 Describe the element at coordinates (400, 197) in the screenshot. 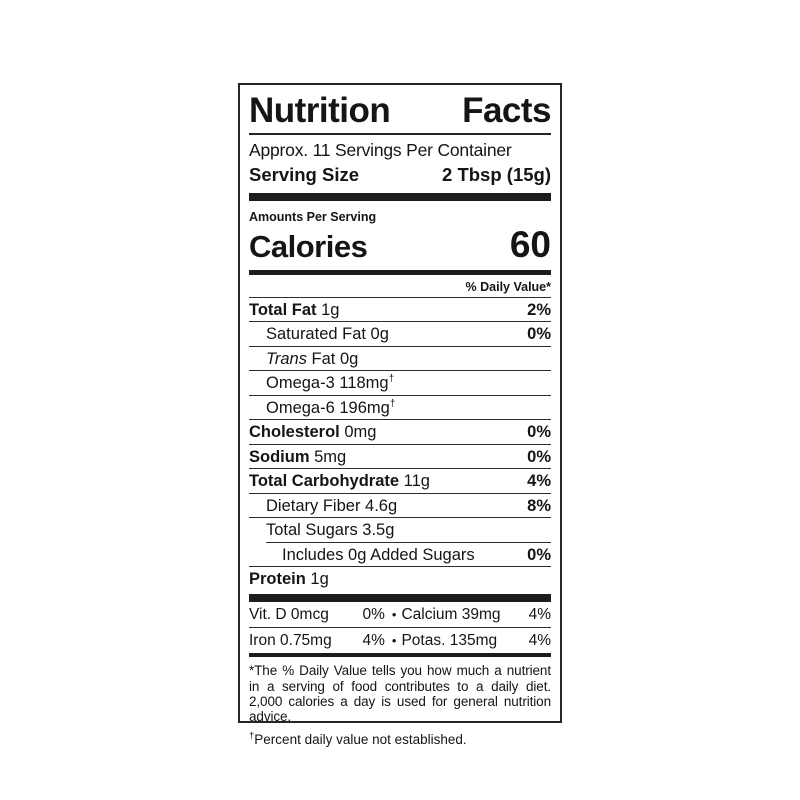

I see `thick-divider-top` at that location.